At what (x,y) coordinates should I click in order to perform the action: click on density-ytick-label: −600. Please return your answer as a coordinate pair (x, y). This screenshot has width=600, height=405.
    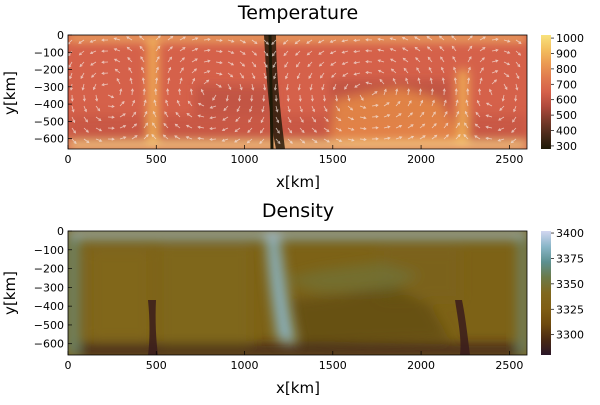
    Looking at the image, I should click on (49, 344).